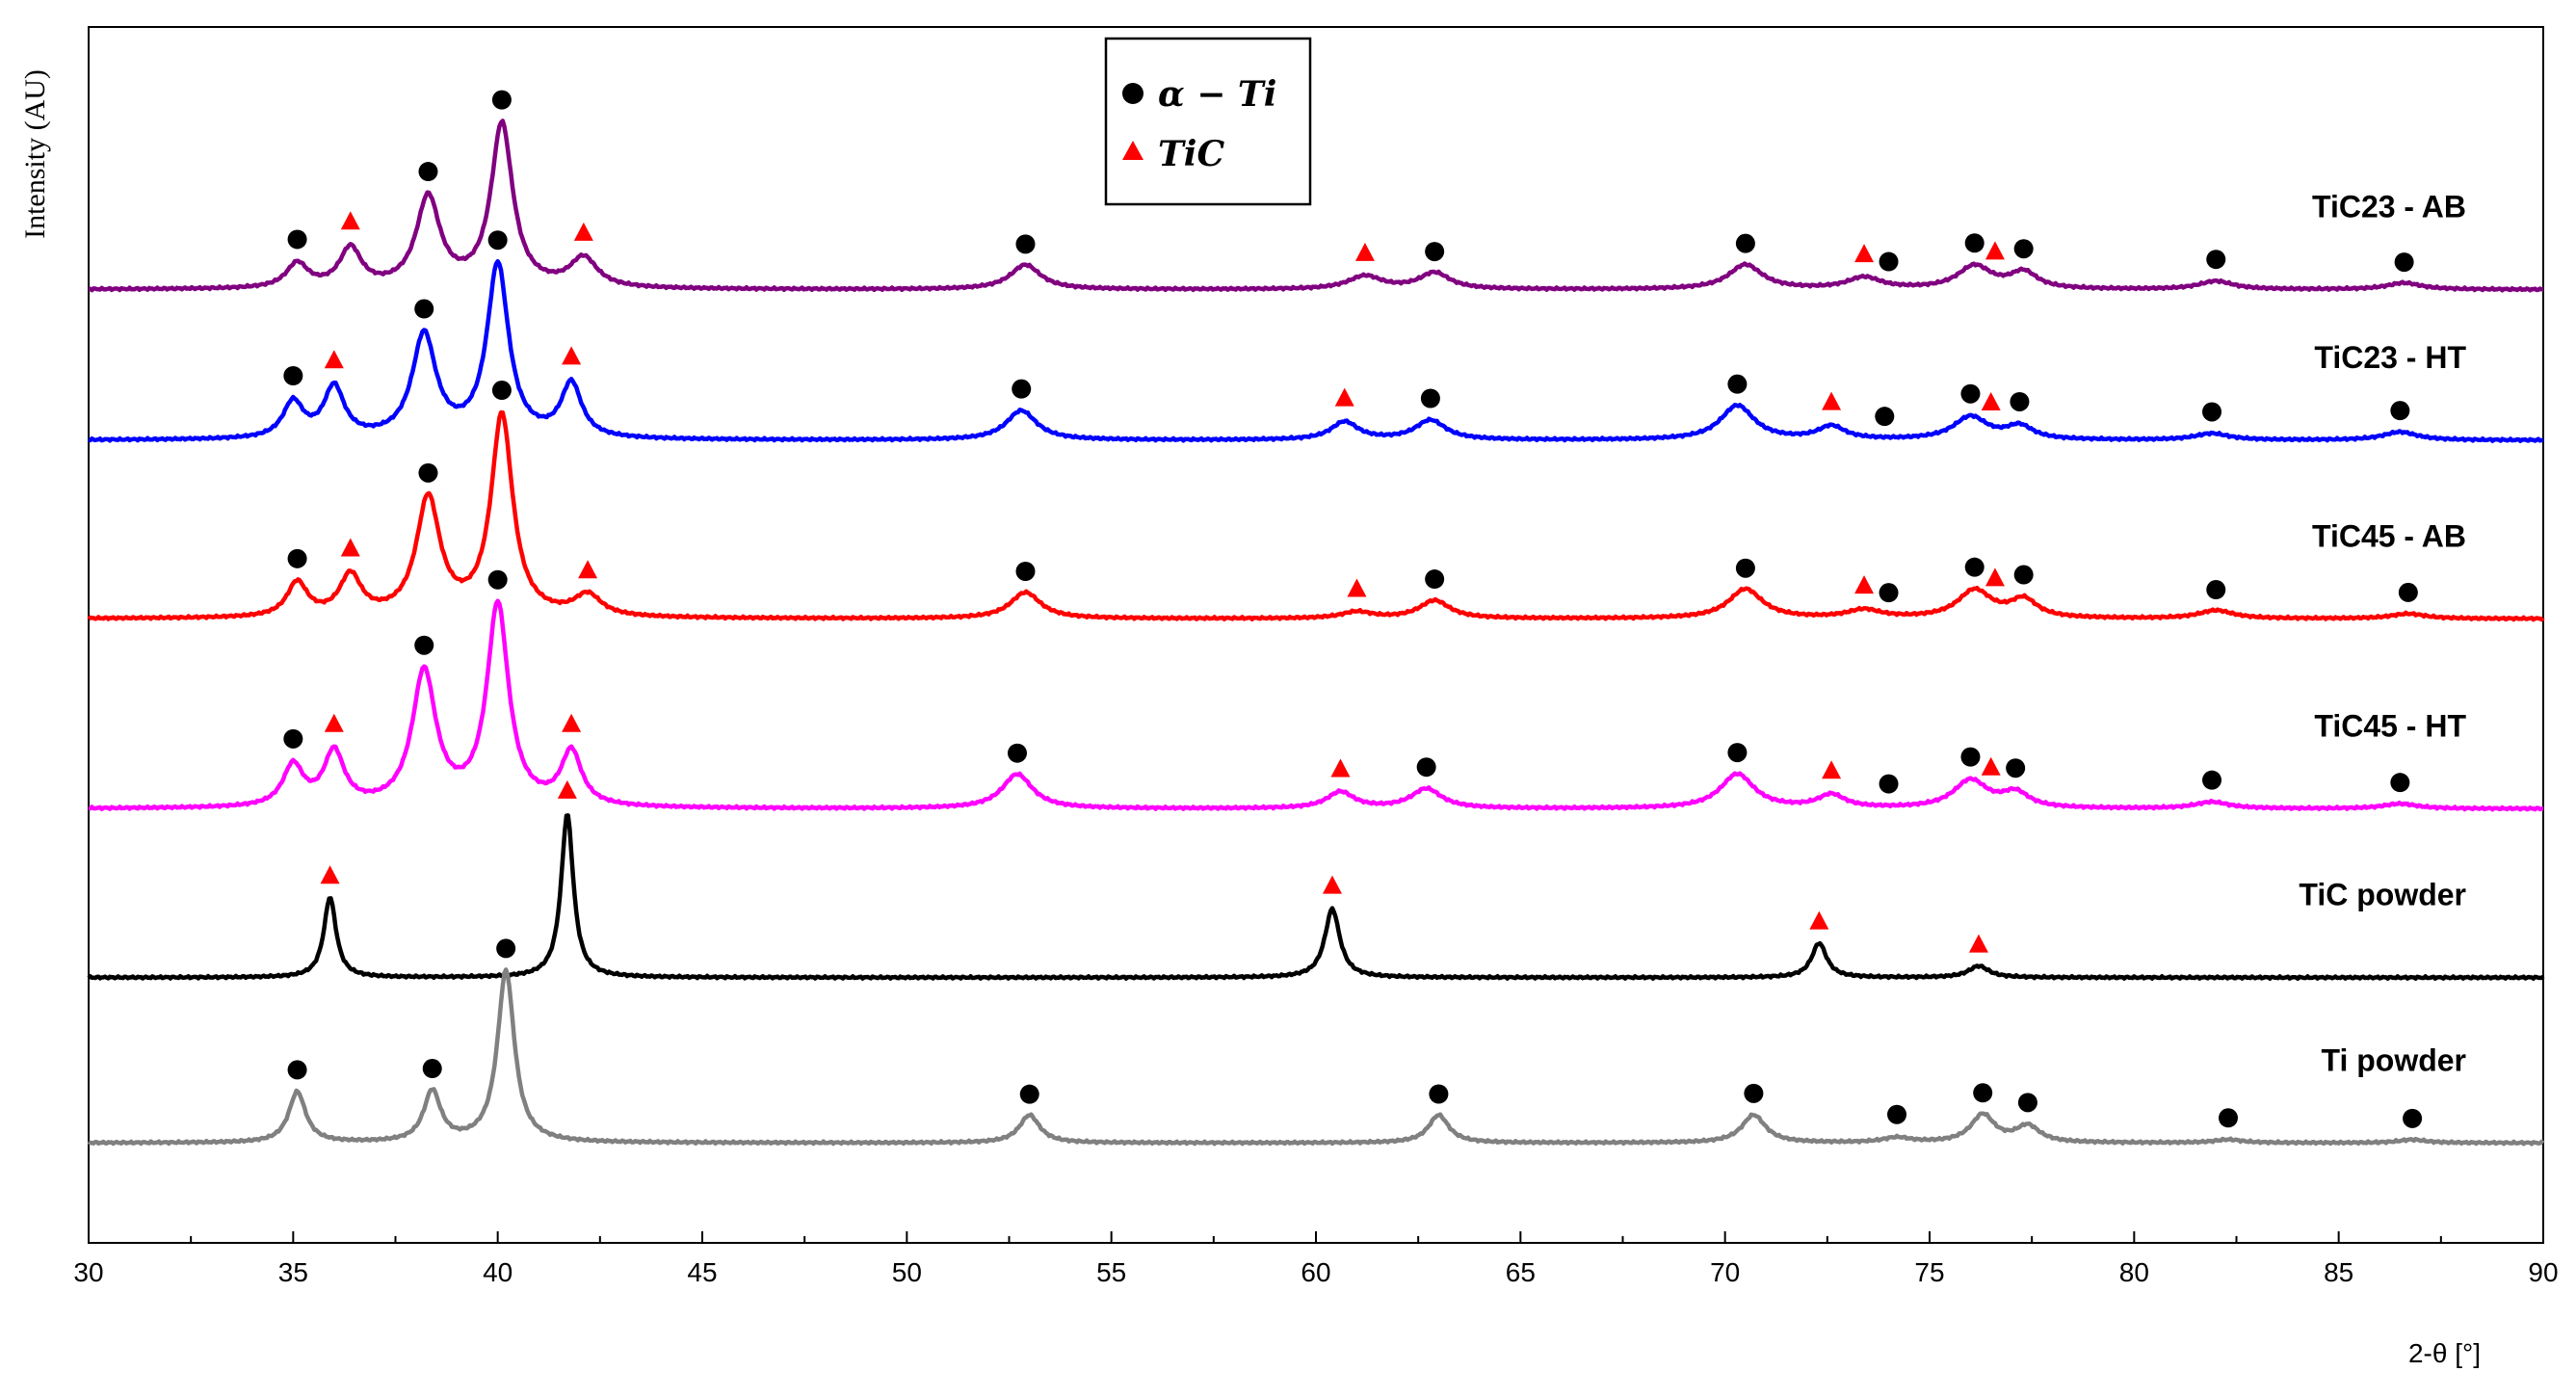 This screenshot has width=2576, height=1398. I want to click on x-tick-label: 70, so click(1725, 1272).